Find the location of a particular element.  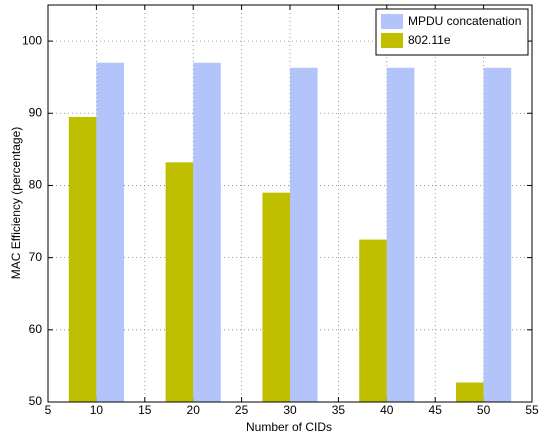

x-tick-label: 25 is located at coordinates (242, 410).